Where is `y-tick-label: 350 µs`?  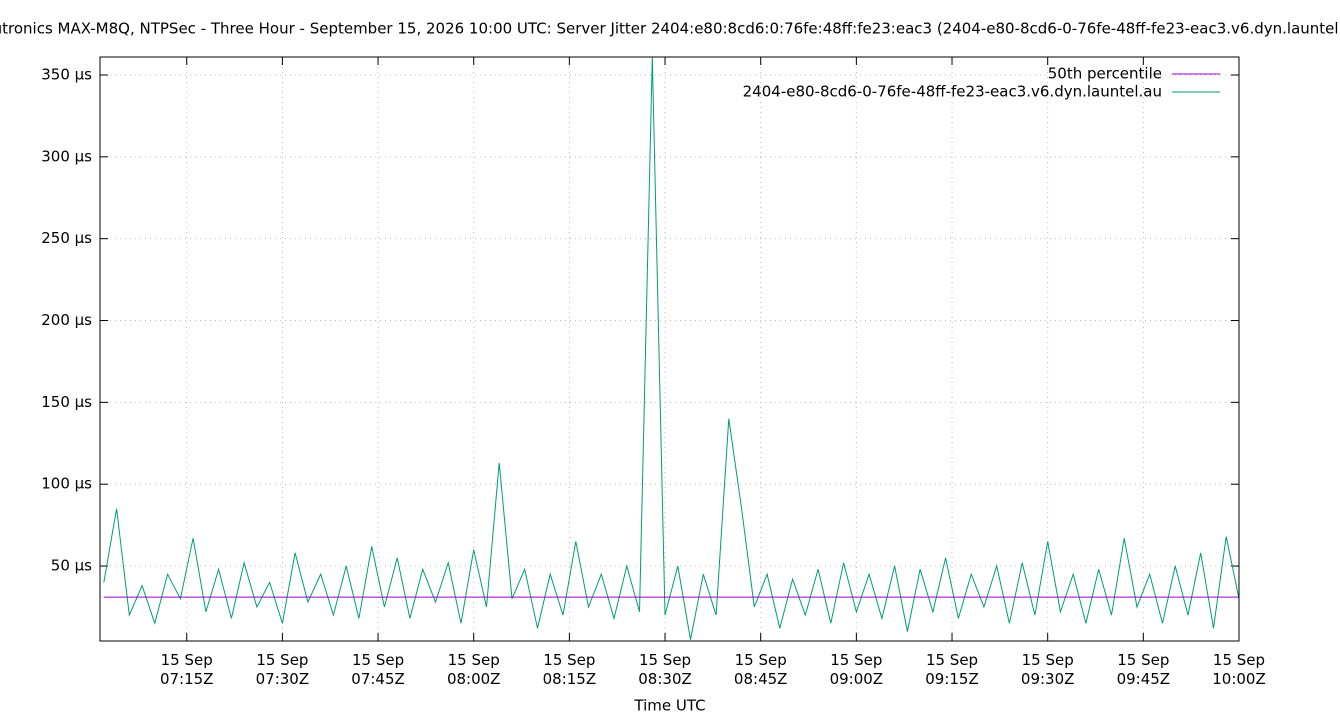
y-tick-label: 350 µs is located at coordinates (66, 75).